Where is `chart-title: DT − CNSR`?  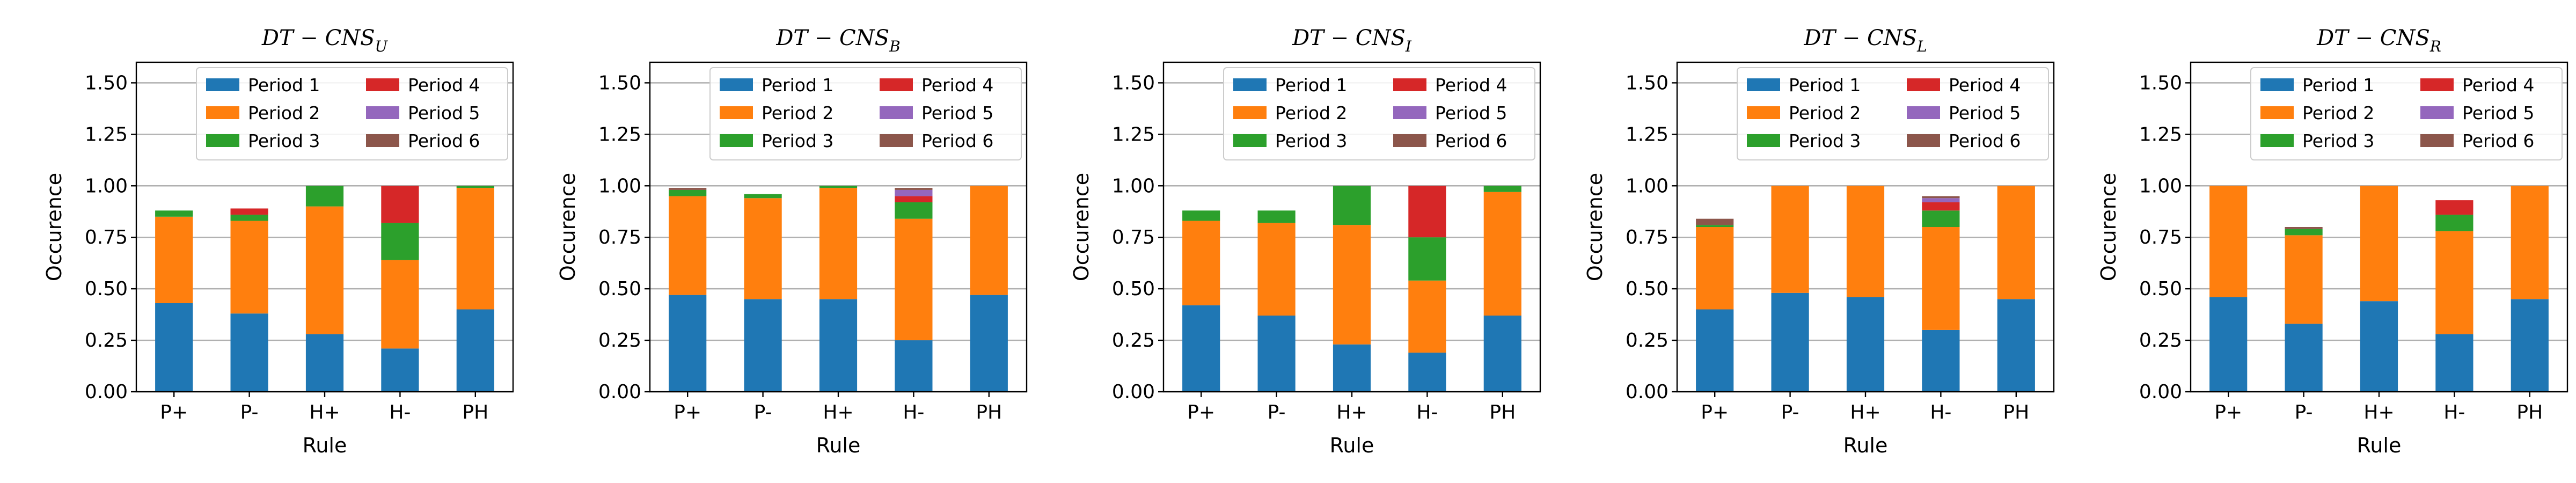 chart-title: DT − CNSR is located at coordinates (2378, 40).